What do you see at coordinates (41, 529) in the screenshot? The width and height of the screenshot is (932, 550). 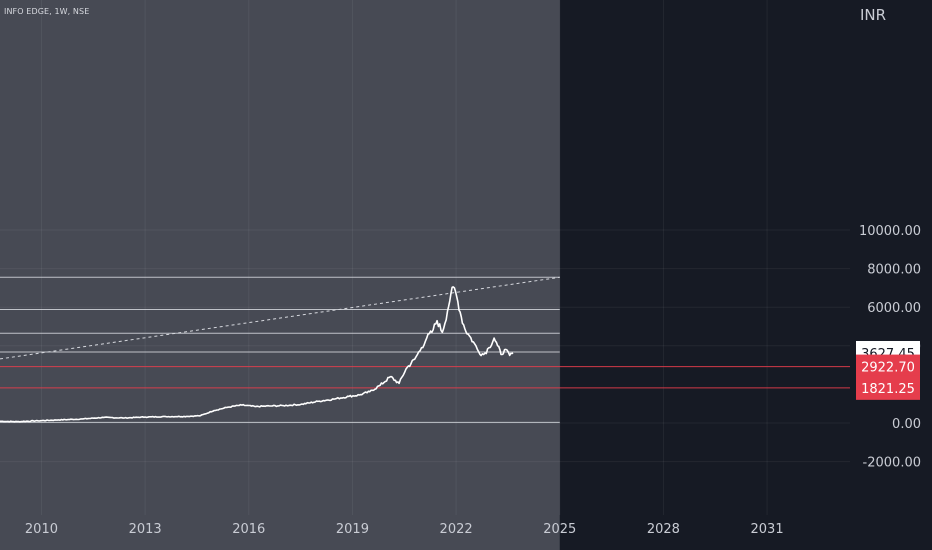 I see `x-tick-label: 2010` at bounding box center [41, 529].